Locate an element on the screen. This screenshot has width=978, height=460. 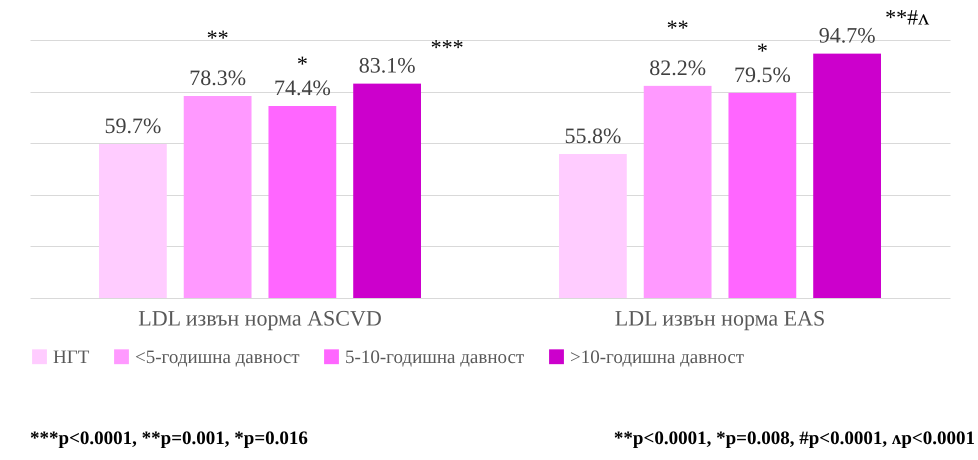
annotation: ** is located at coordinates (217, 37).